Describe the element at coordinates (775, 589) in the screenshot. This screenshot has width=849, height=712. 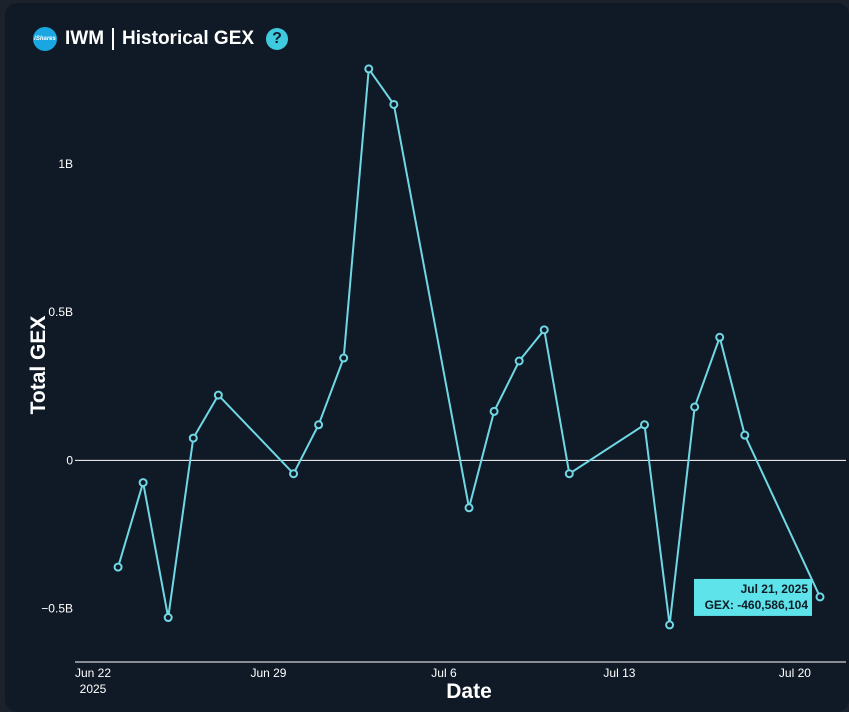
I see `tooltip-date: Jul 21, 2025` at that location.